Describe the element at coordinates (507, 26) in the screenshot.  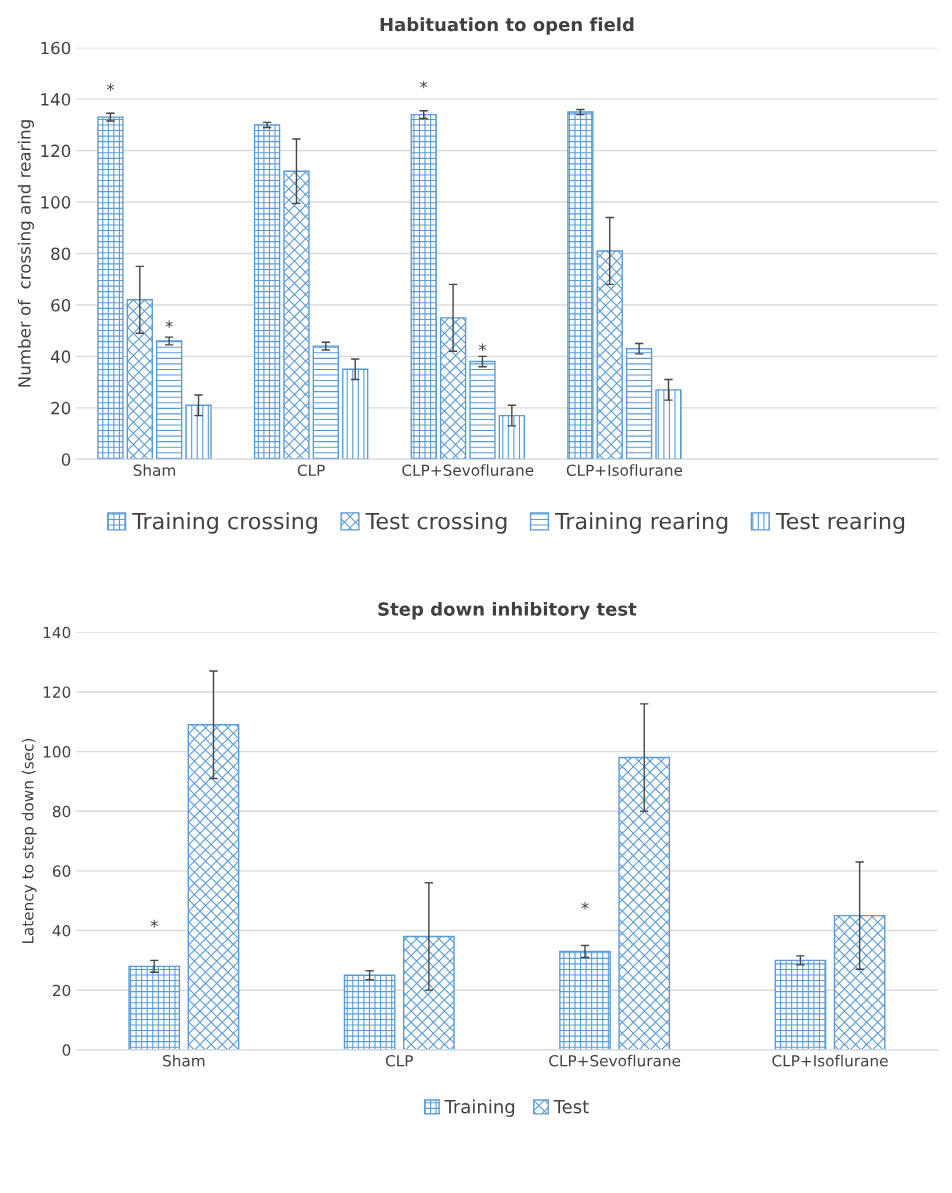
I see `chart-title: Habituation to open field` at that location.